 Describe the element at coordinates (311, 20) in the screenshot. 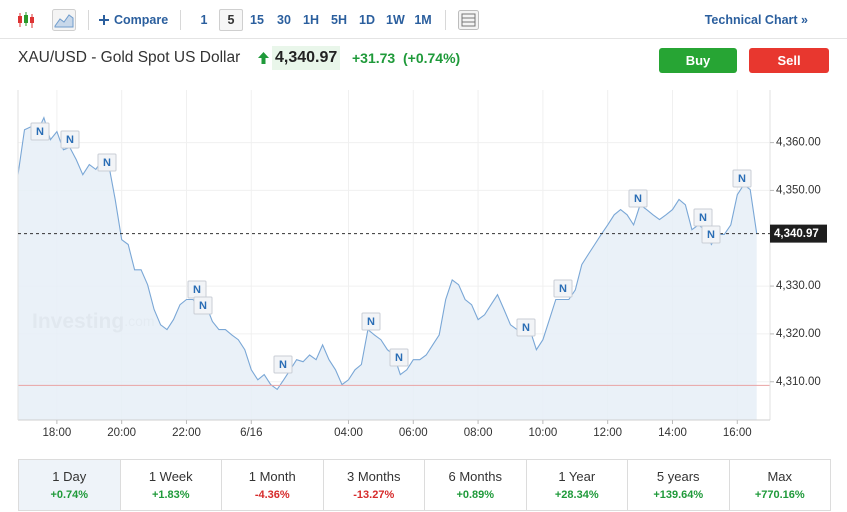

I see `interval-button: 1H` at that location.